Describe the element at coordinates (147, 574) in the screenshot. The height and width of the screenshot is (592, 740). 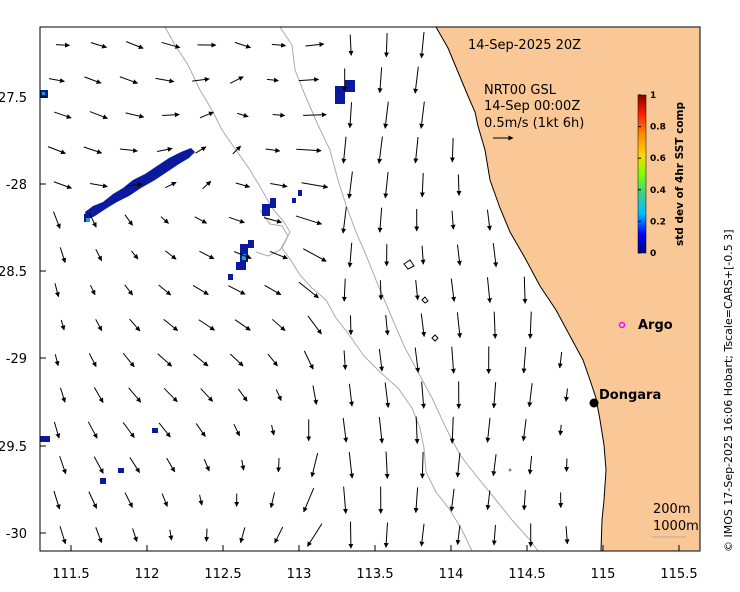
I see `x-tick-label: 112` at that location.